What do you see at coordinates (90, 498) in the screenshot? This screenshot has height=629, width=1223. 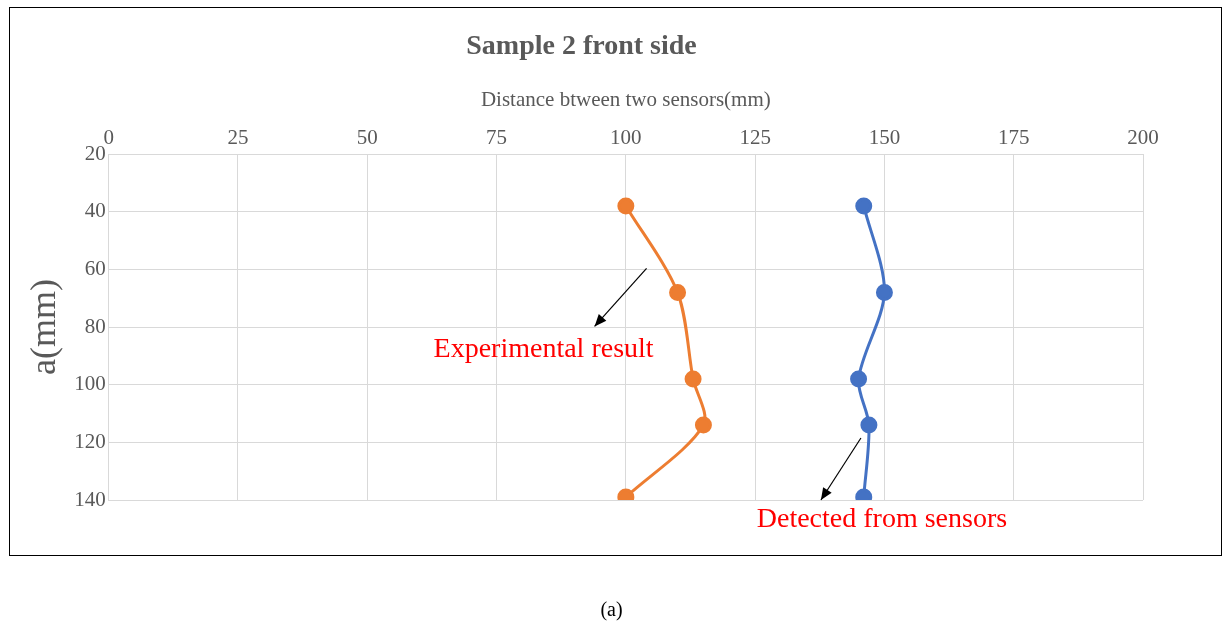 I see `y-tick-label: 140` at bounding box center [90, 498].